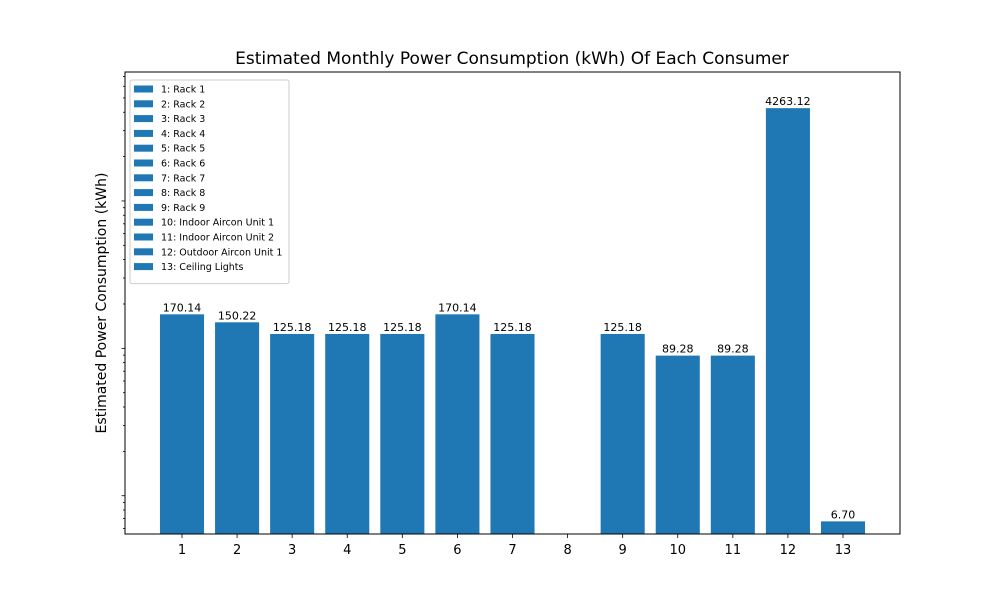 Image resolution: width=1000 pixels, height=600 pixels. Describe the element at coordinates (237, 315) in the screenshot. I see `data-label: 150.22` at that location.